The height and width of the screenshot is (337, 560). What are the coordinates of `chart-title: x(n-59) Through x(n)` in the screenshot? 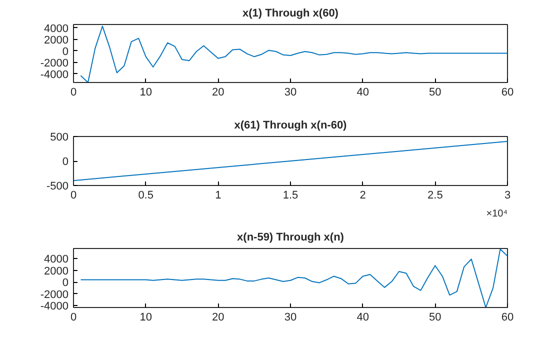 It's located at (290, 238).